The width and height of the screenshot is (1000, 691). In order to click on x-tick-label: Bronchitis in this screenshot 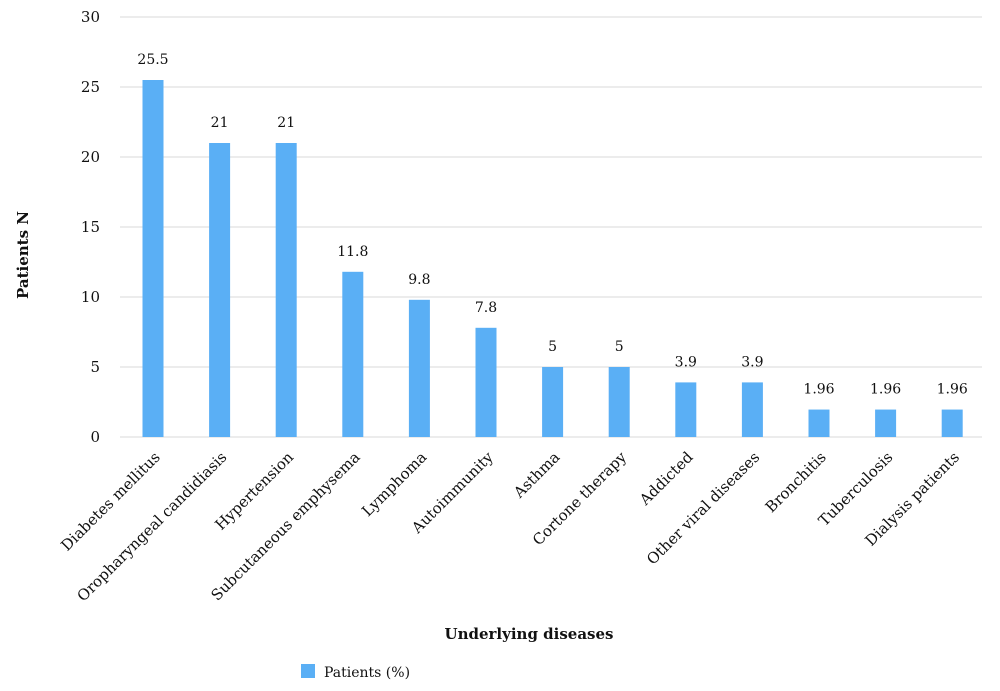, I will do `click(796, 482)`.